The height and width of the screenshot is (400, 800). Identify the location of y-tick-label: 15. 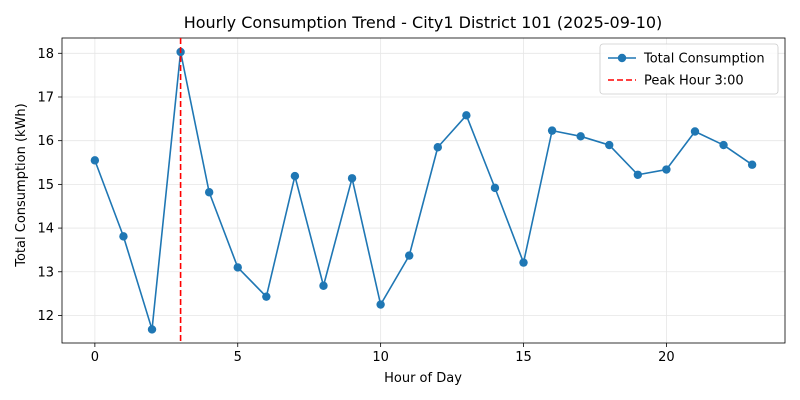
(45, 185).